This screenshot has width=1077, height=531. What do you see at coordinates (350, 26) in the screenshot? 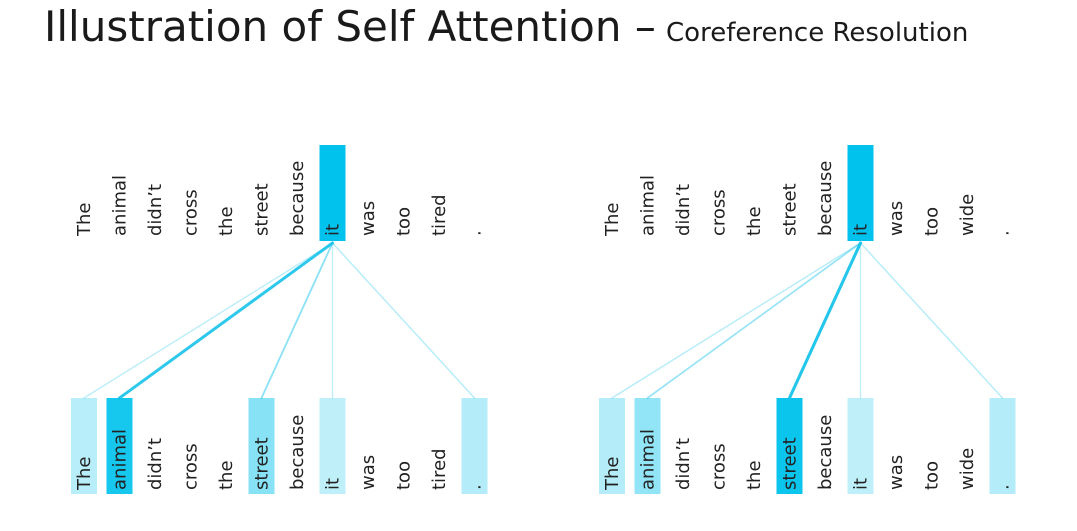
I see `slide-title-main: Illustration of Self Attention –` at bounding box center [350, 26].